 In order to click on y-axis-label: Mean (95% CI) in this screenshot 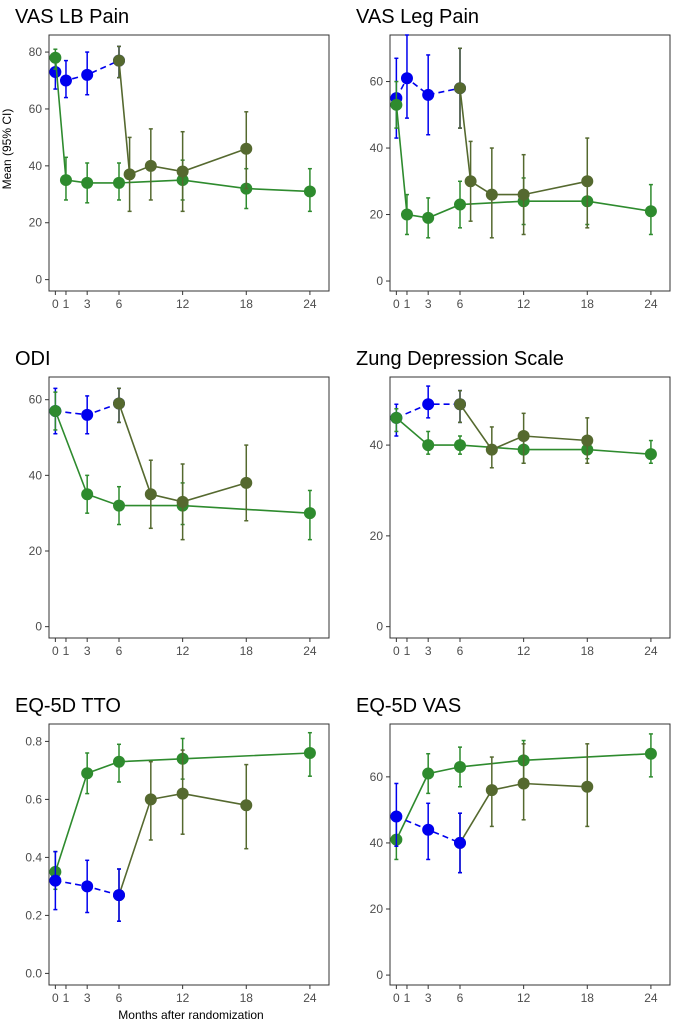, I will do `click(7, 149)`.